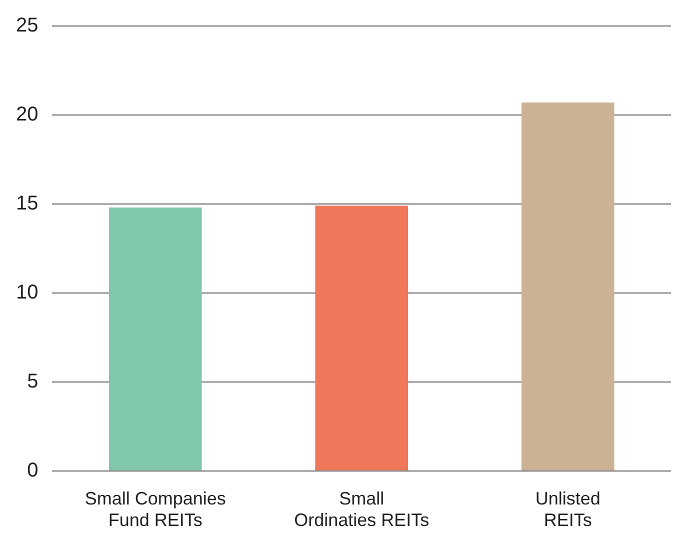 The height and width of the screenshot is (546, 681). I want to click on y-tick-label: 20, so click(27, 114).